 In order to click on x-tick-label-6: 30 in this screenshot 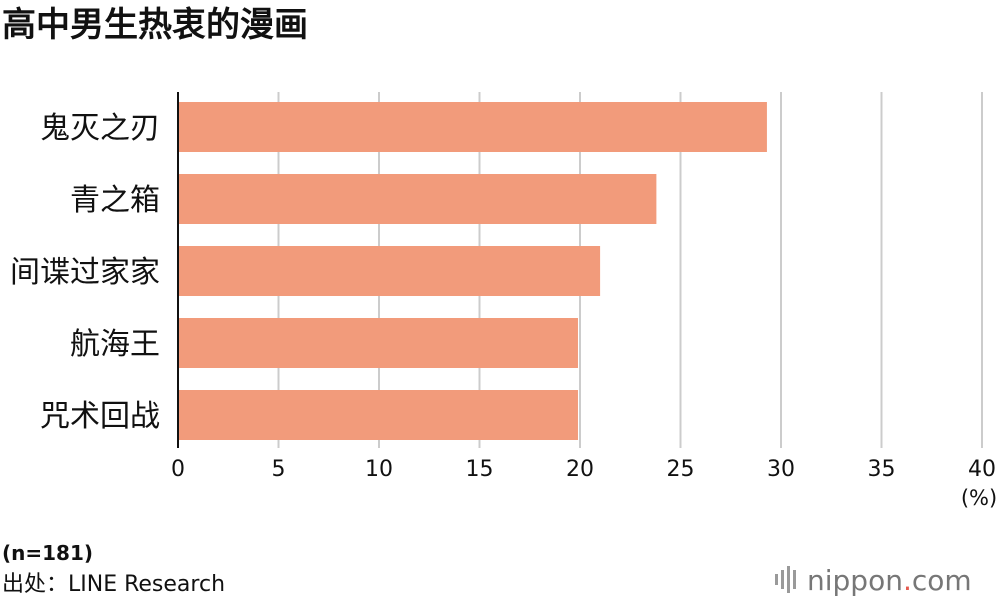, I will do `click(781, 469)`.